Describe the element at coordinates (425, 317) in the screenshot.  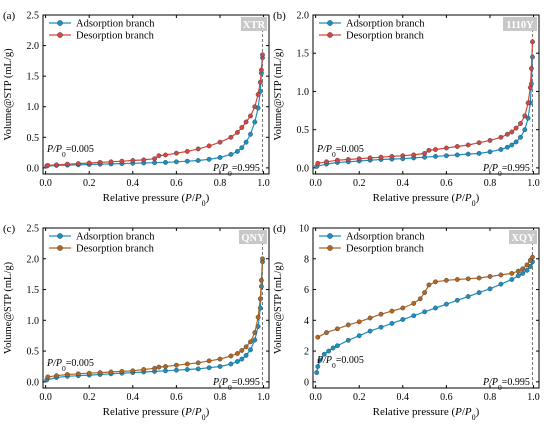
I see `adsorption-line` at that location.